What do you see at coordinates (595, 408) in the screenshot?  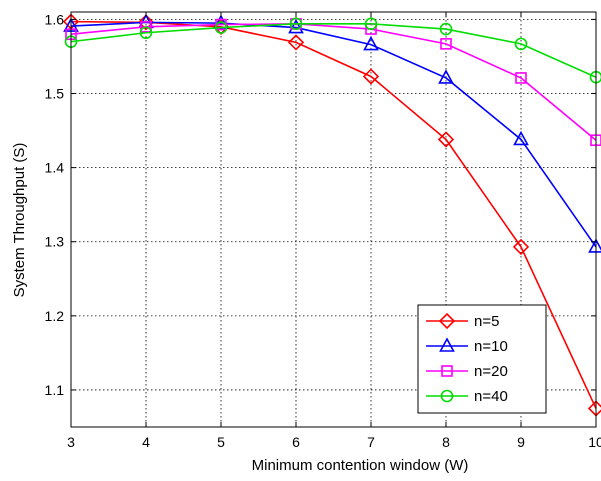 I see `diamond-marker` at bounding box center [595, 408].